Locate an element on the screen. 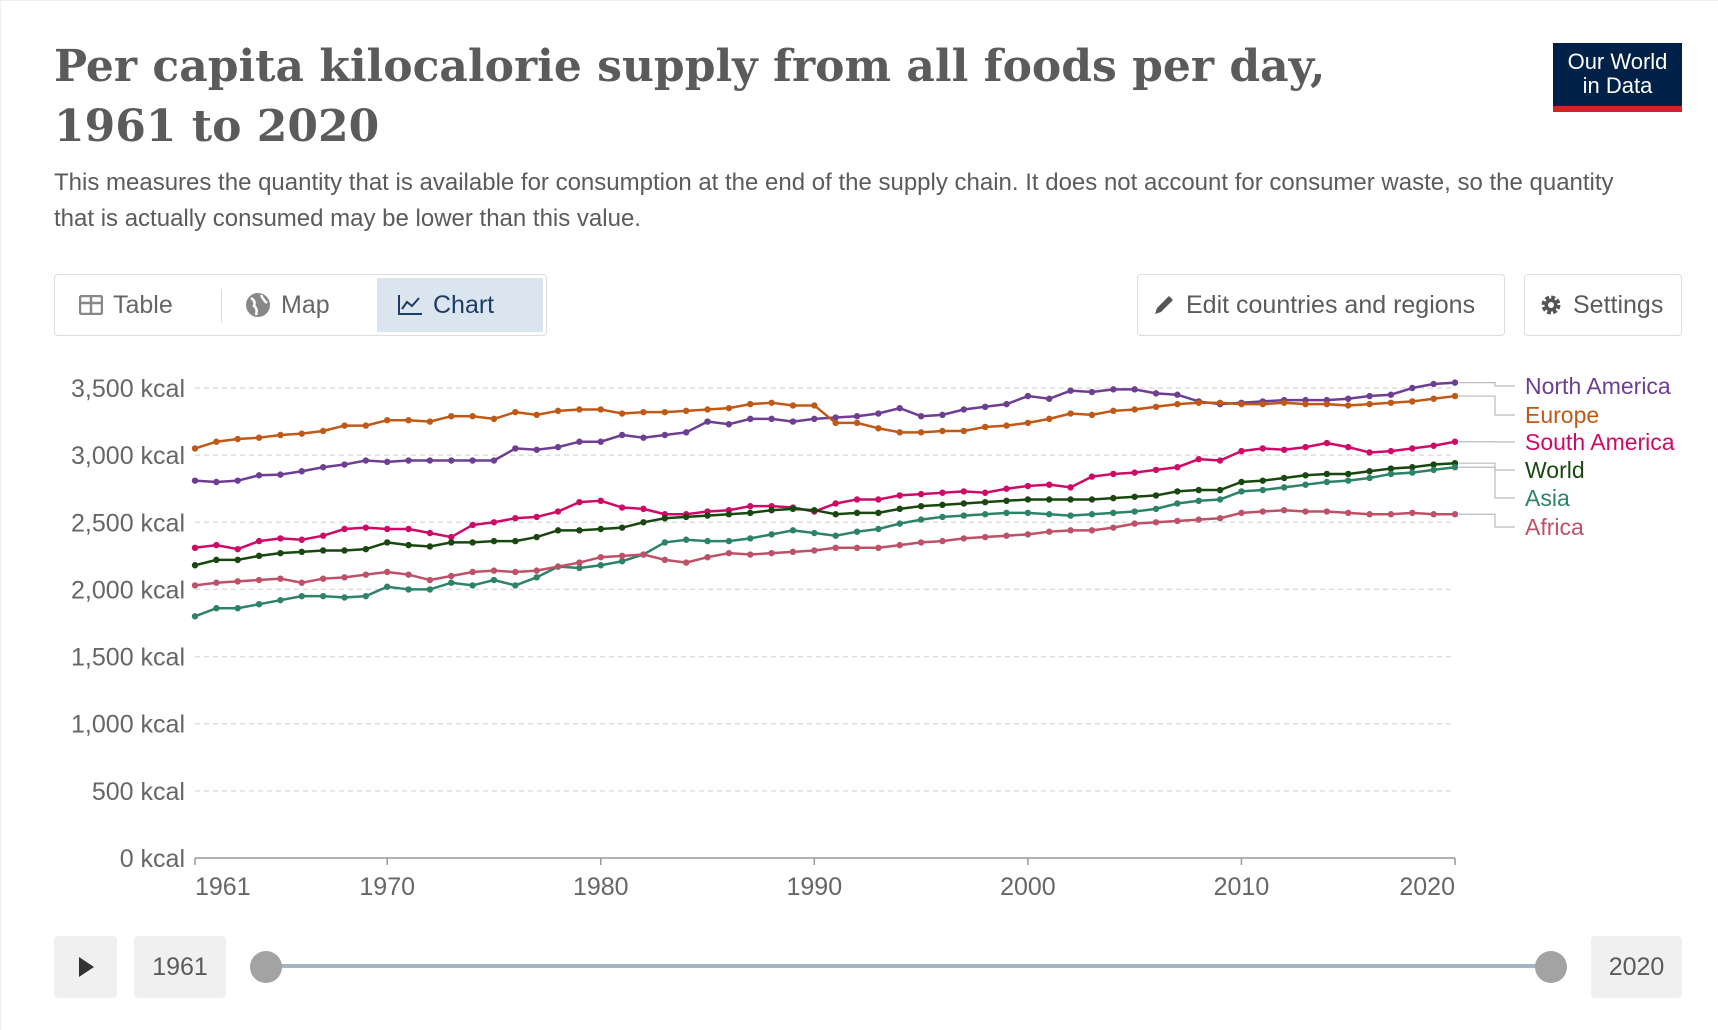  x-tick-label: 2010 is located at coordinates (1242, 887).